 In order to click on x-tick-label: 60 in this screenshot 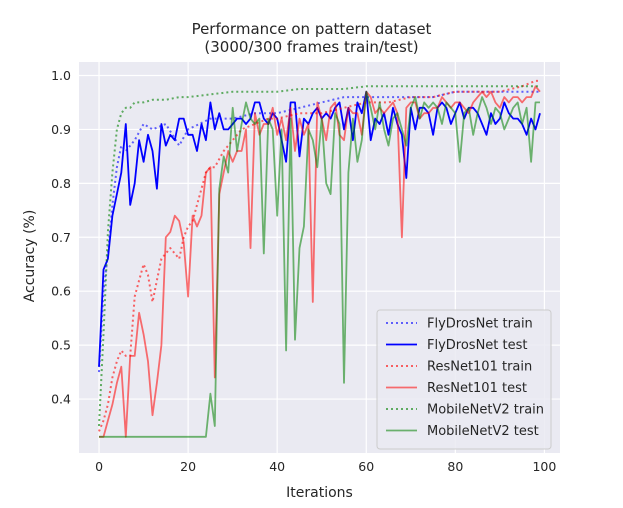, I will do `click(366, 466)`.